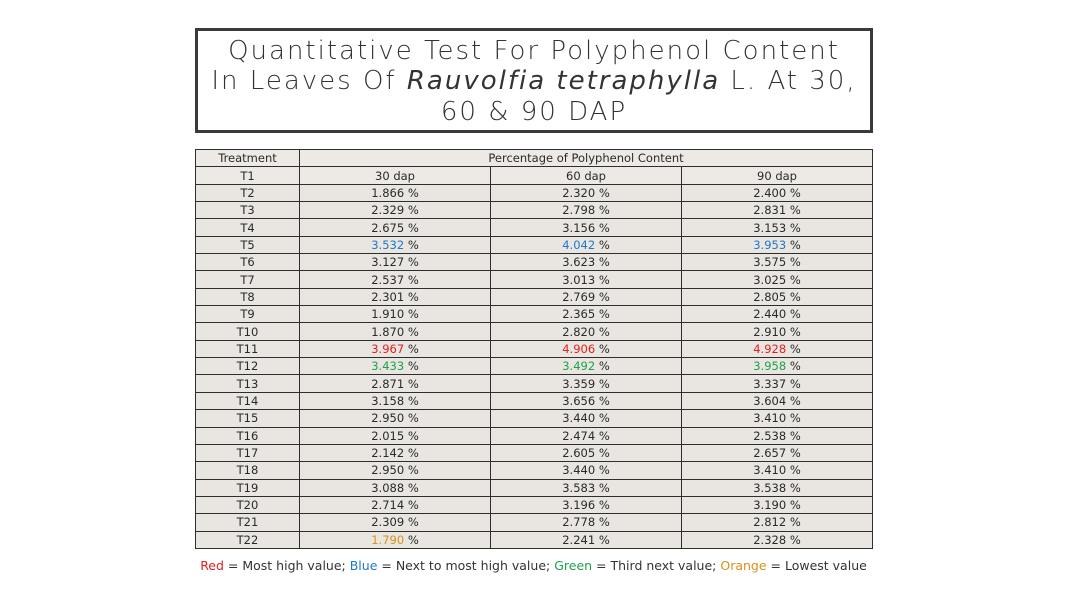  I want to click on treatment-cell: T7, so click(247, 279).